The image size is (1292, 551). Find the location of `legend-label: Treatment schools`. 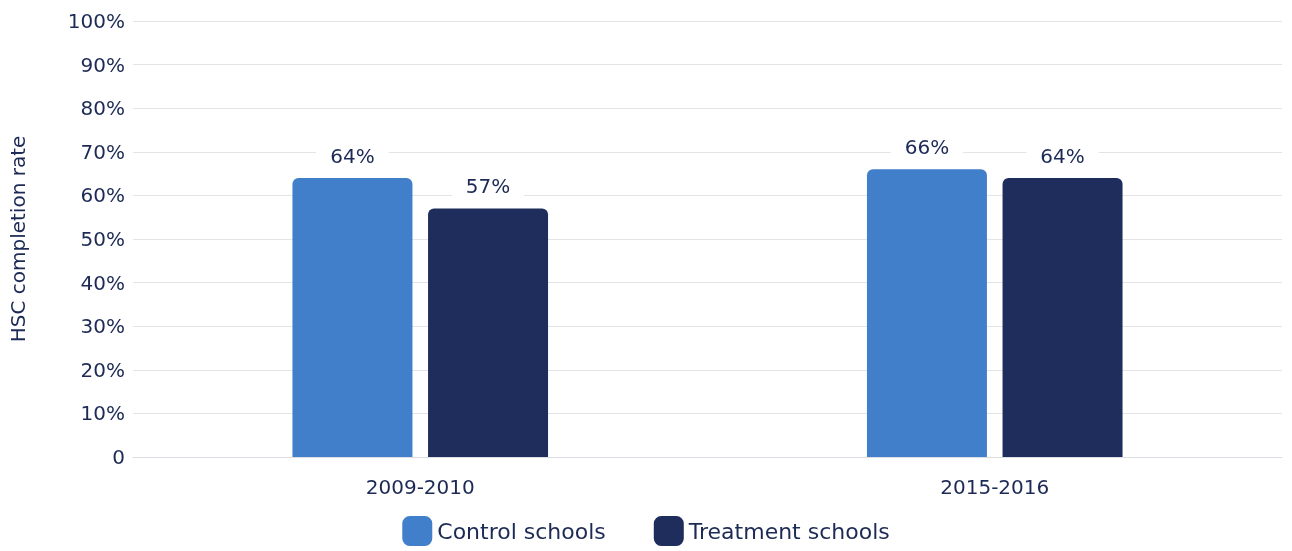

legend-label: Treatment schools is located at coordinates (788, 531).